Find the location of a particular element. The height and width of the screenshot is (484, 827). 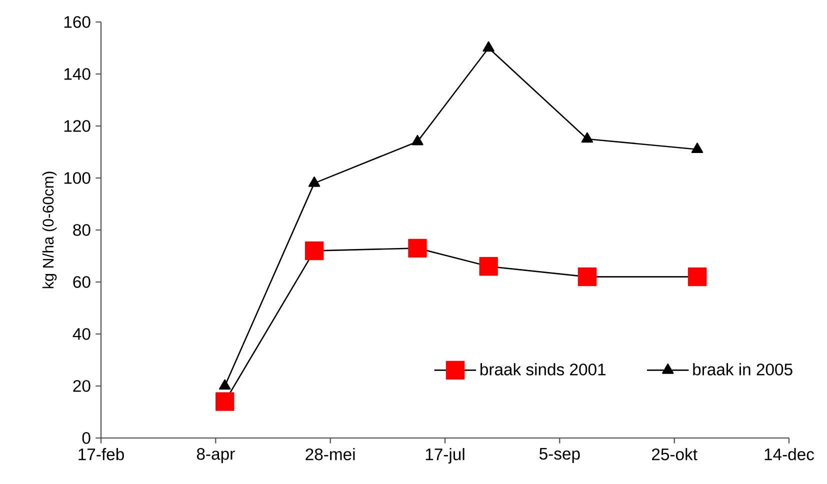

x-tick-label: 17-feb is located at coordinates (101, 454).